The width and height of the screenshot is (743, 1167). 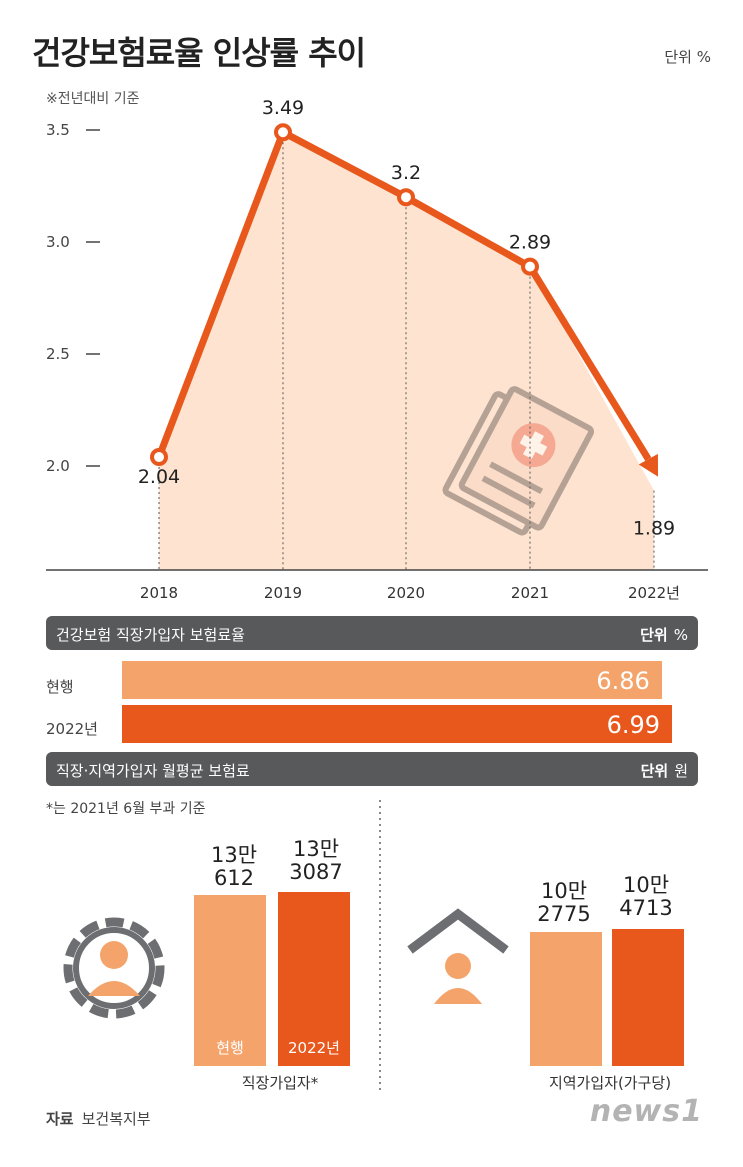 I want to click on news1-logo: news1, so click(x=646, y=1111).